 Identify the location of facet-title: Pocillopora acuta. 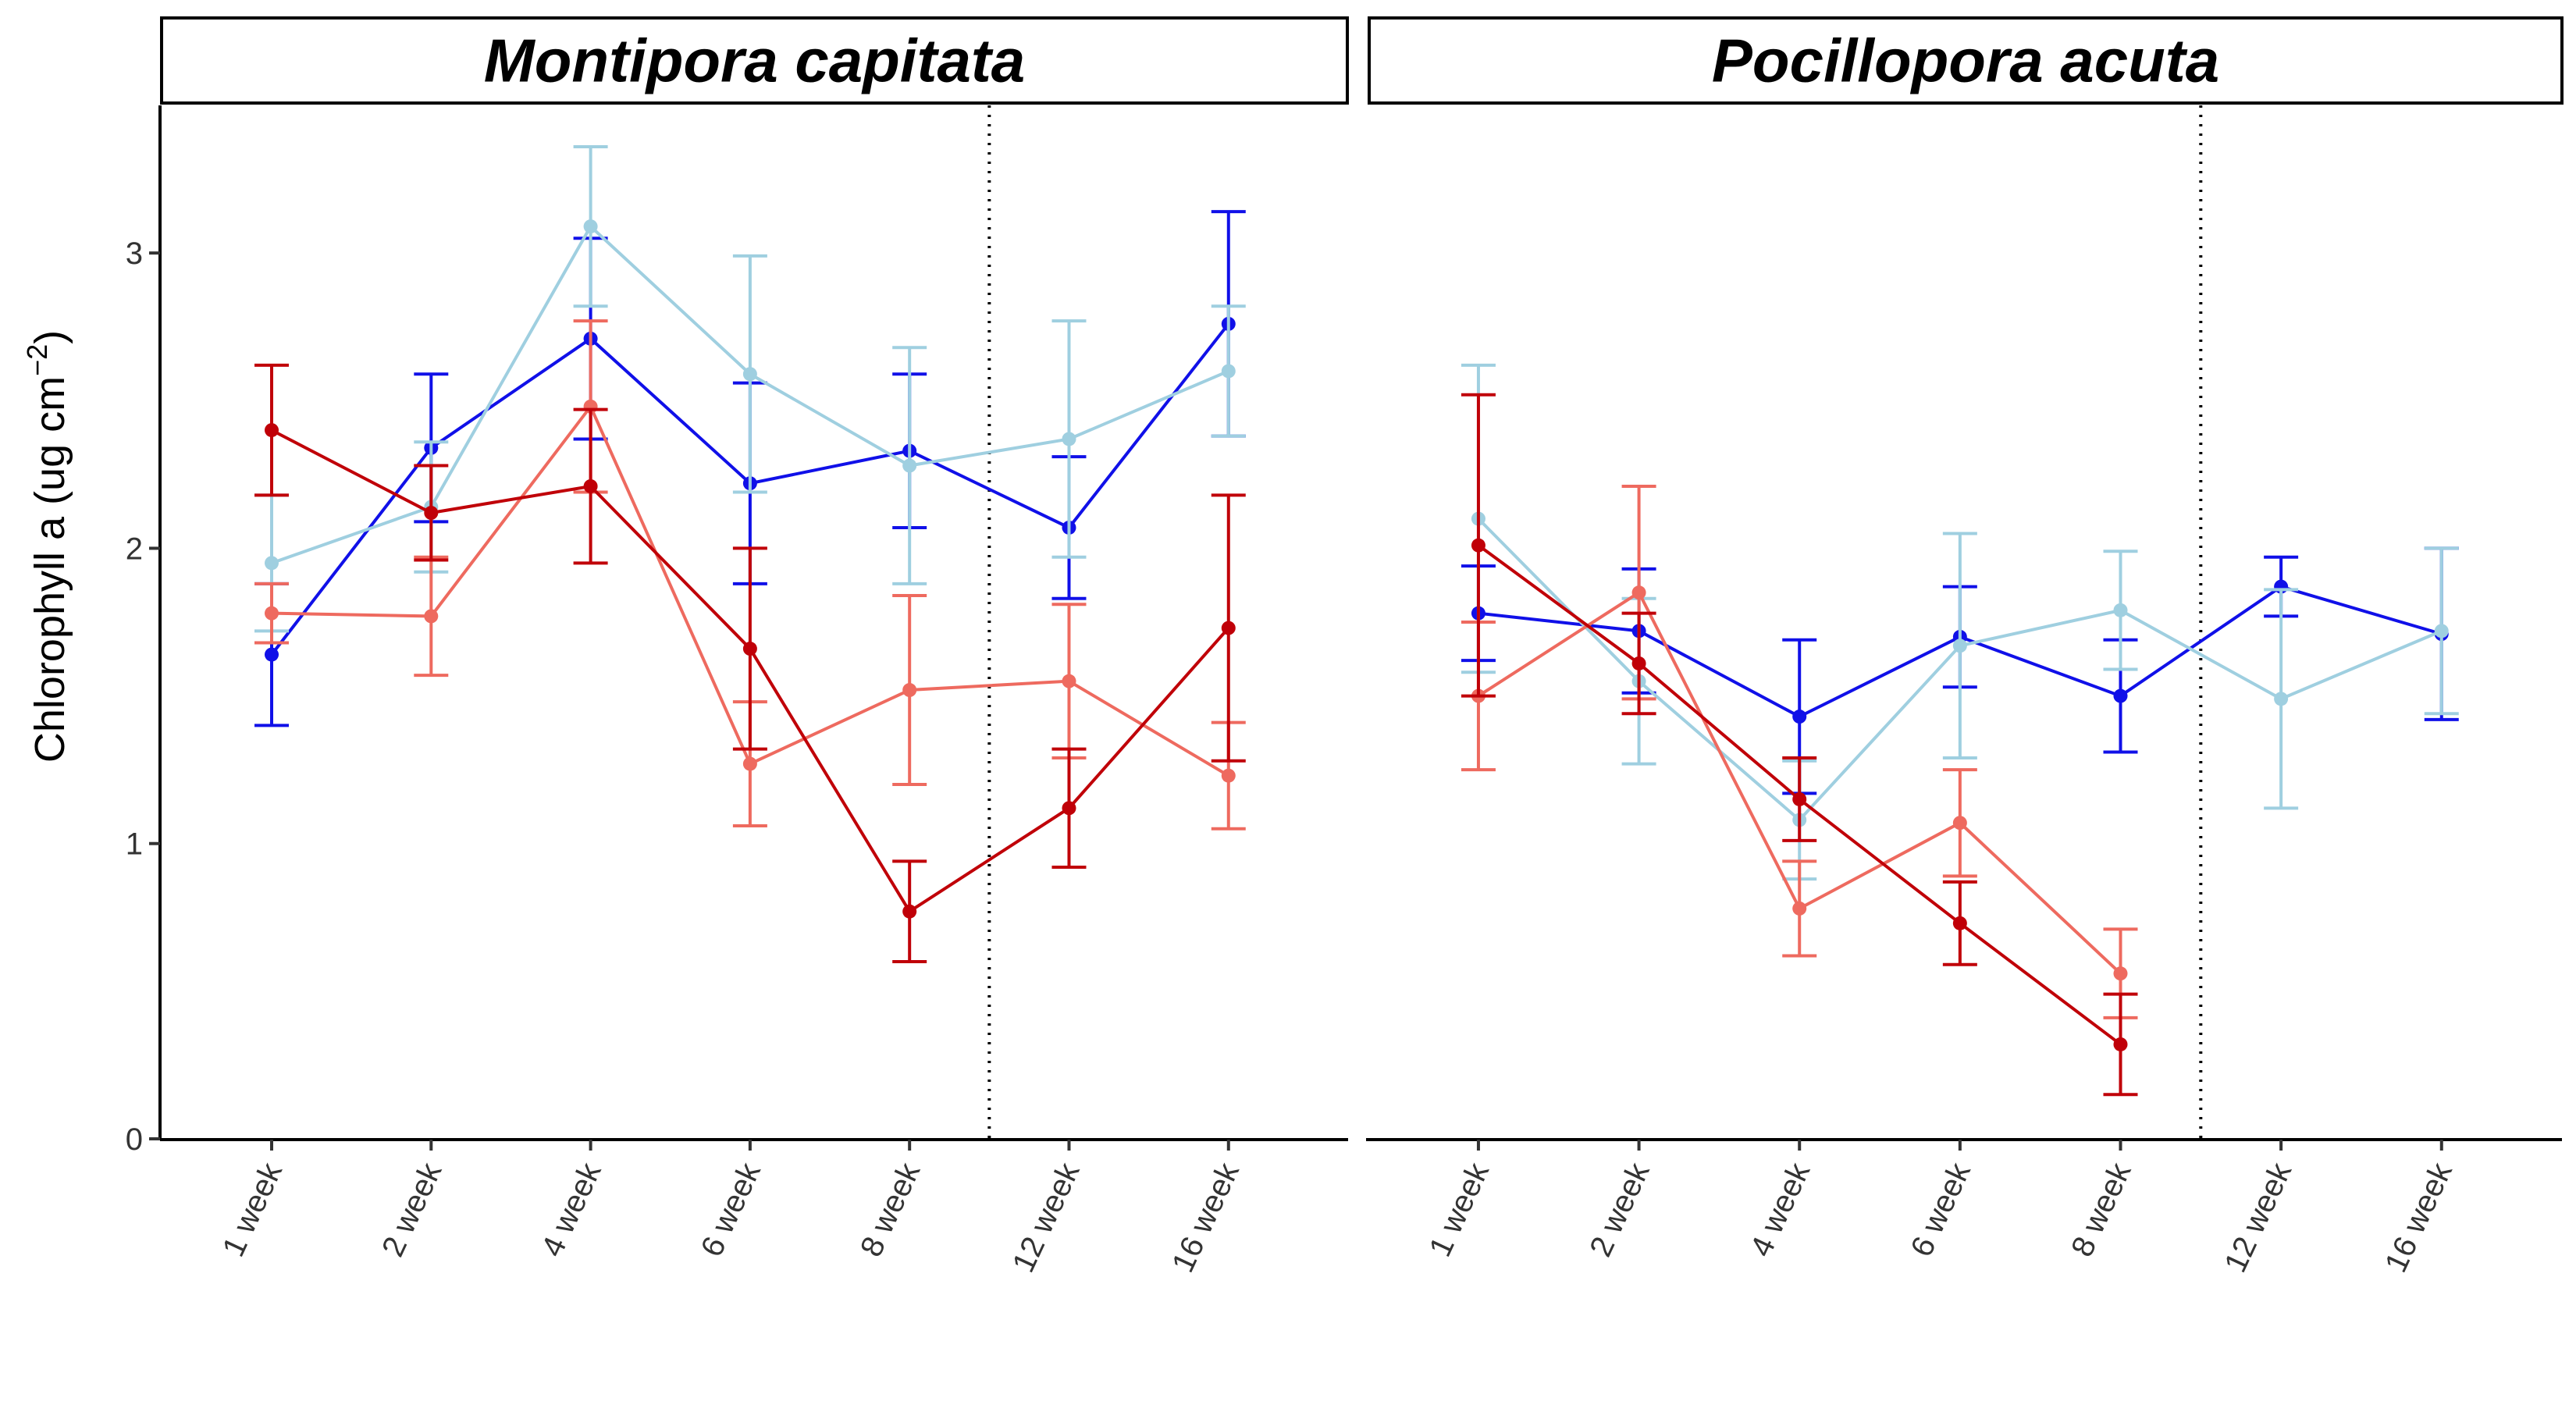
(1965, 61).